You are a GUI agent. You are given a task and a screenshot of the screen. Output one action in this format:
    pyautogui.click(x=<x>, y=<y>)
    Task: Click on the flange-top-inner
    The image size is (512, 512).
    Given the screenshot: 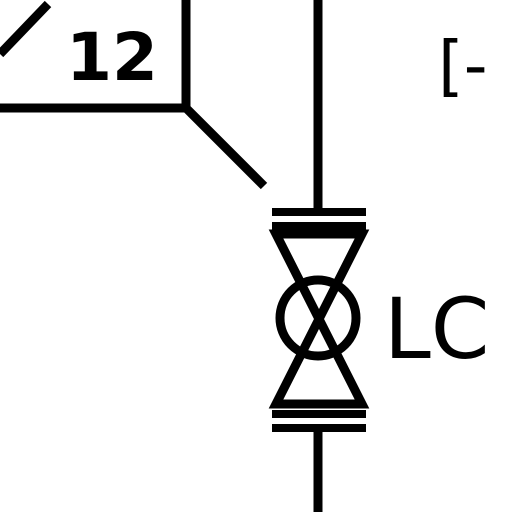 What is the action you would take?
    pyautogui.click(x=319, y=226)
    